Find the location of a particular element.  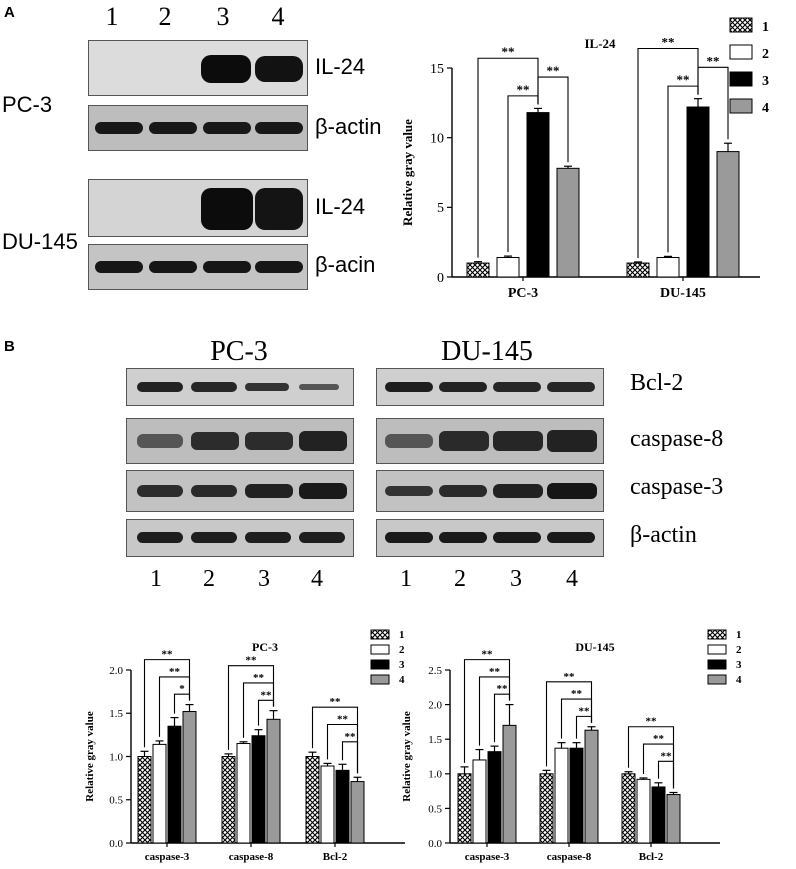

significance-label: * is located at coordinates (182, 689).